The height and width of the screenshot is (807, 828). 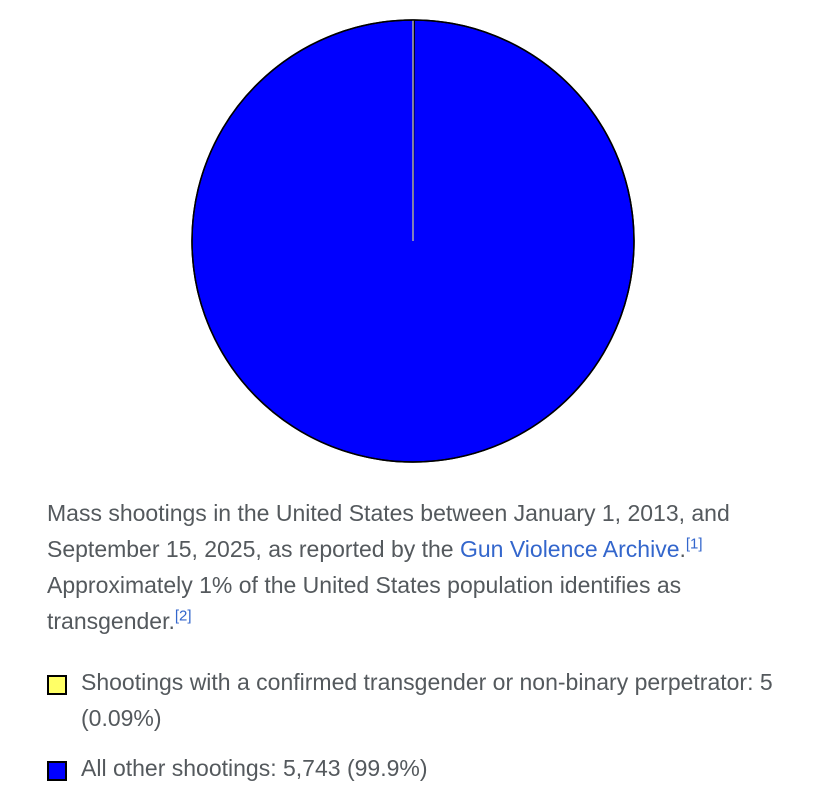 I want to click on legend-label-other: All other shootings: 5,743 (99.9%), so click(x=254, y=768).